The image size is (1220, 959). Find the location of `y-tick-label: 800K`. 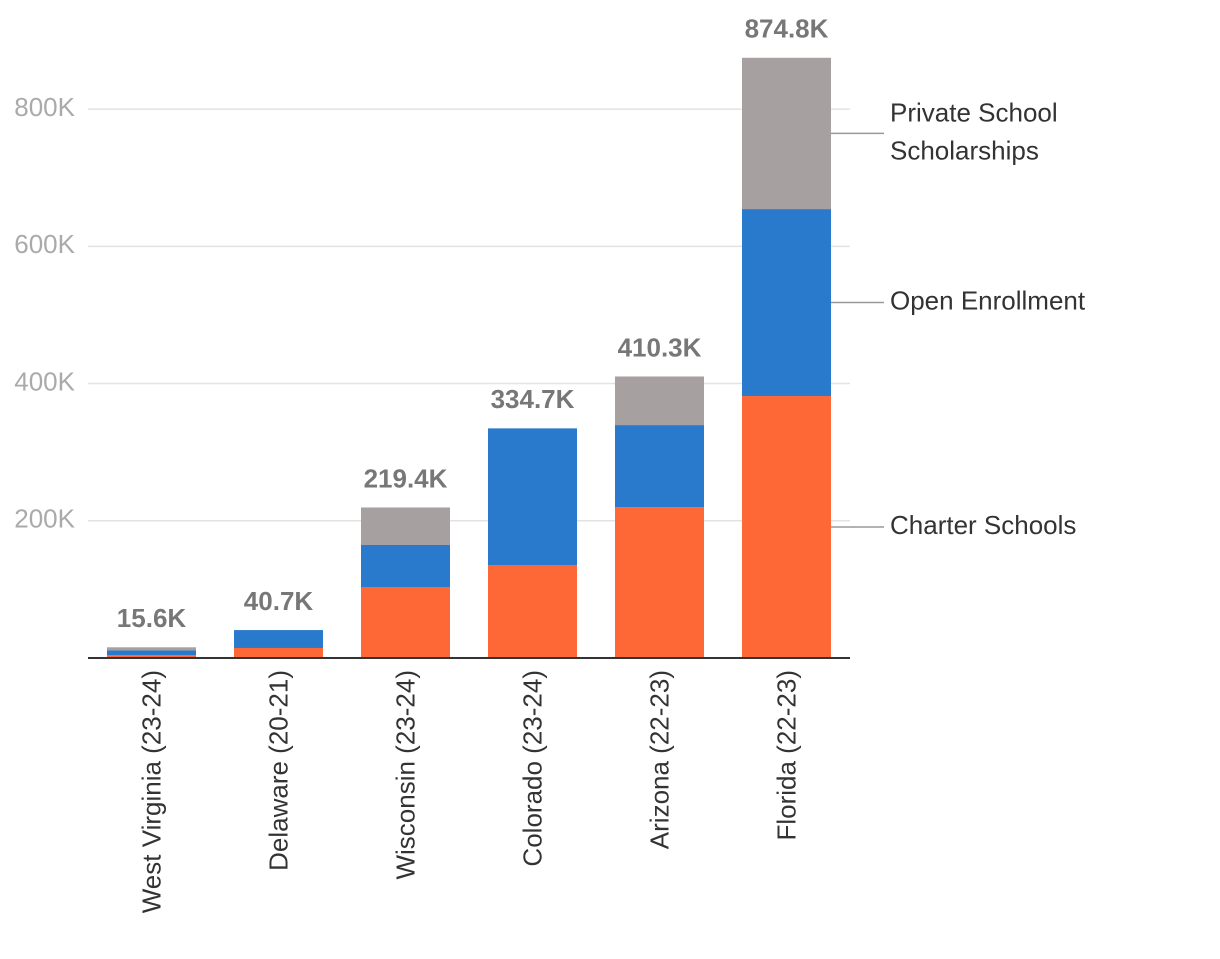

y-tick-label: 800K is located at coordinates (44, 107).